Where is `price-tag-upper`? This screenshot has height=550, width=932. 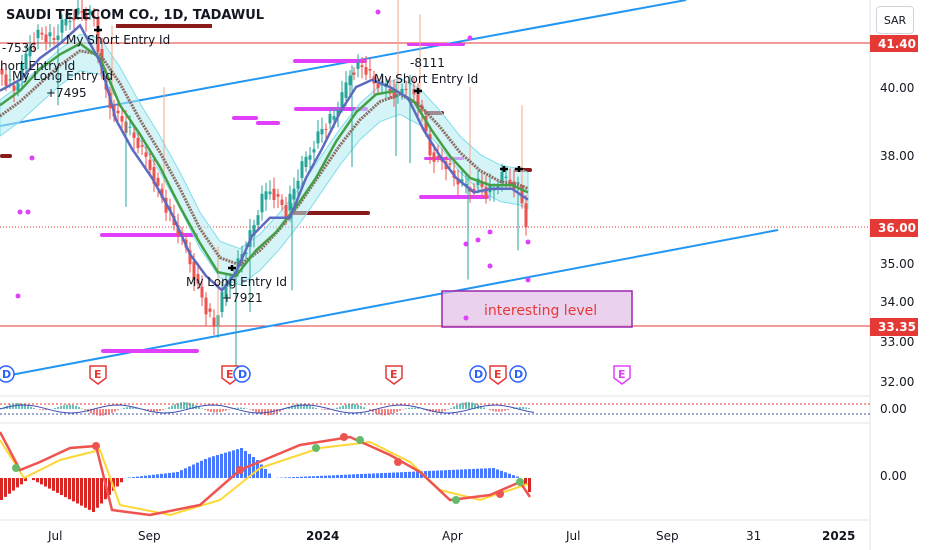
price-tag-upper is located at coordinates (894, 43).